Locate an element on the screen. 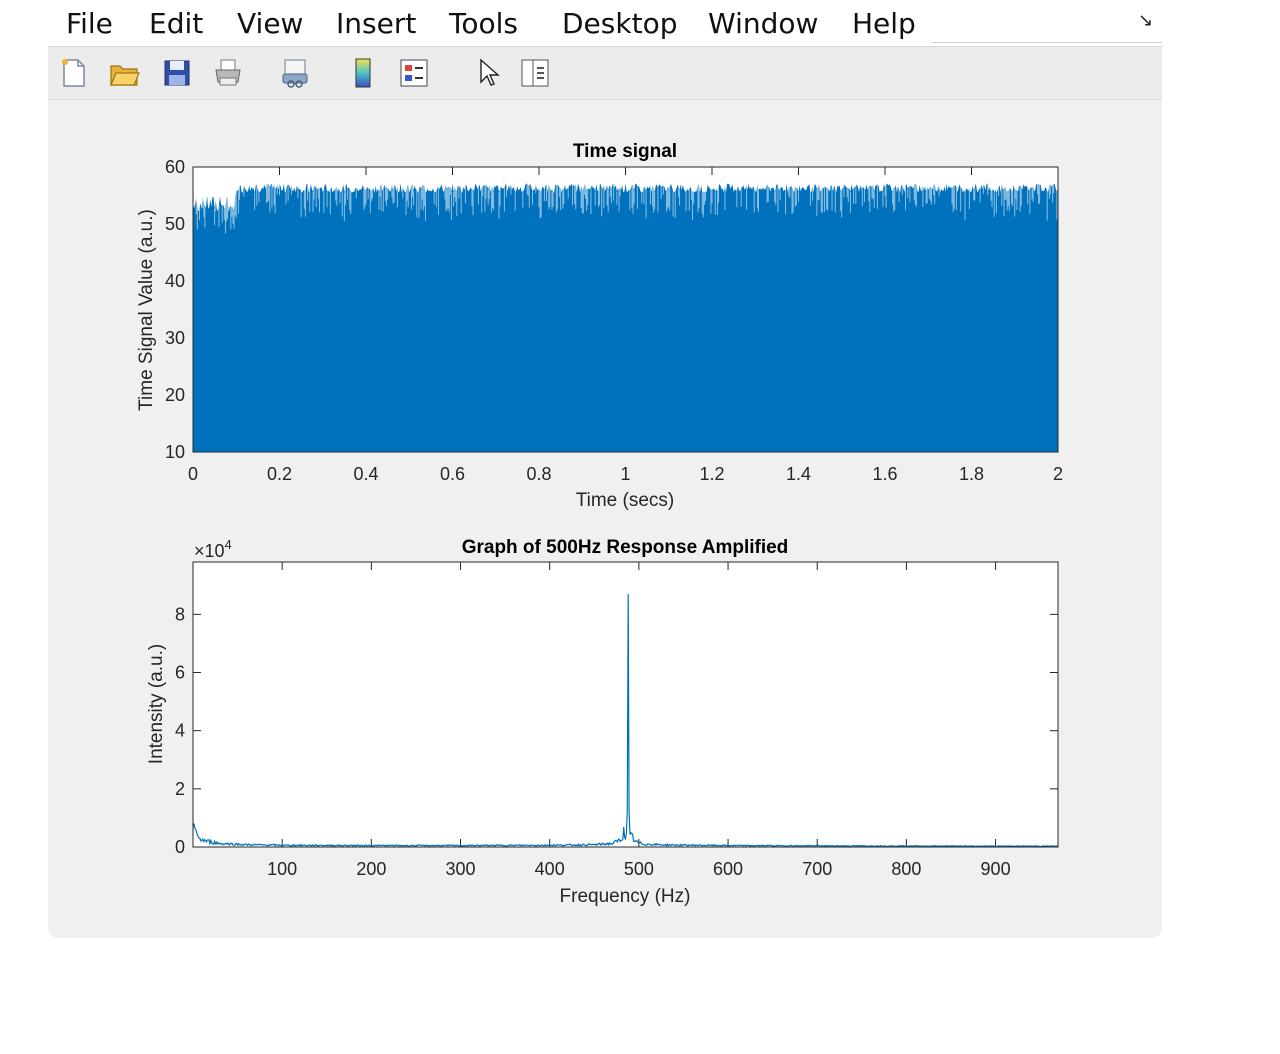 This screenshot has width=1280, height=1054. link-plot-icon is located at coordinates (295, 73).